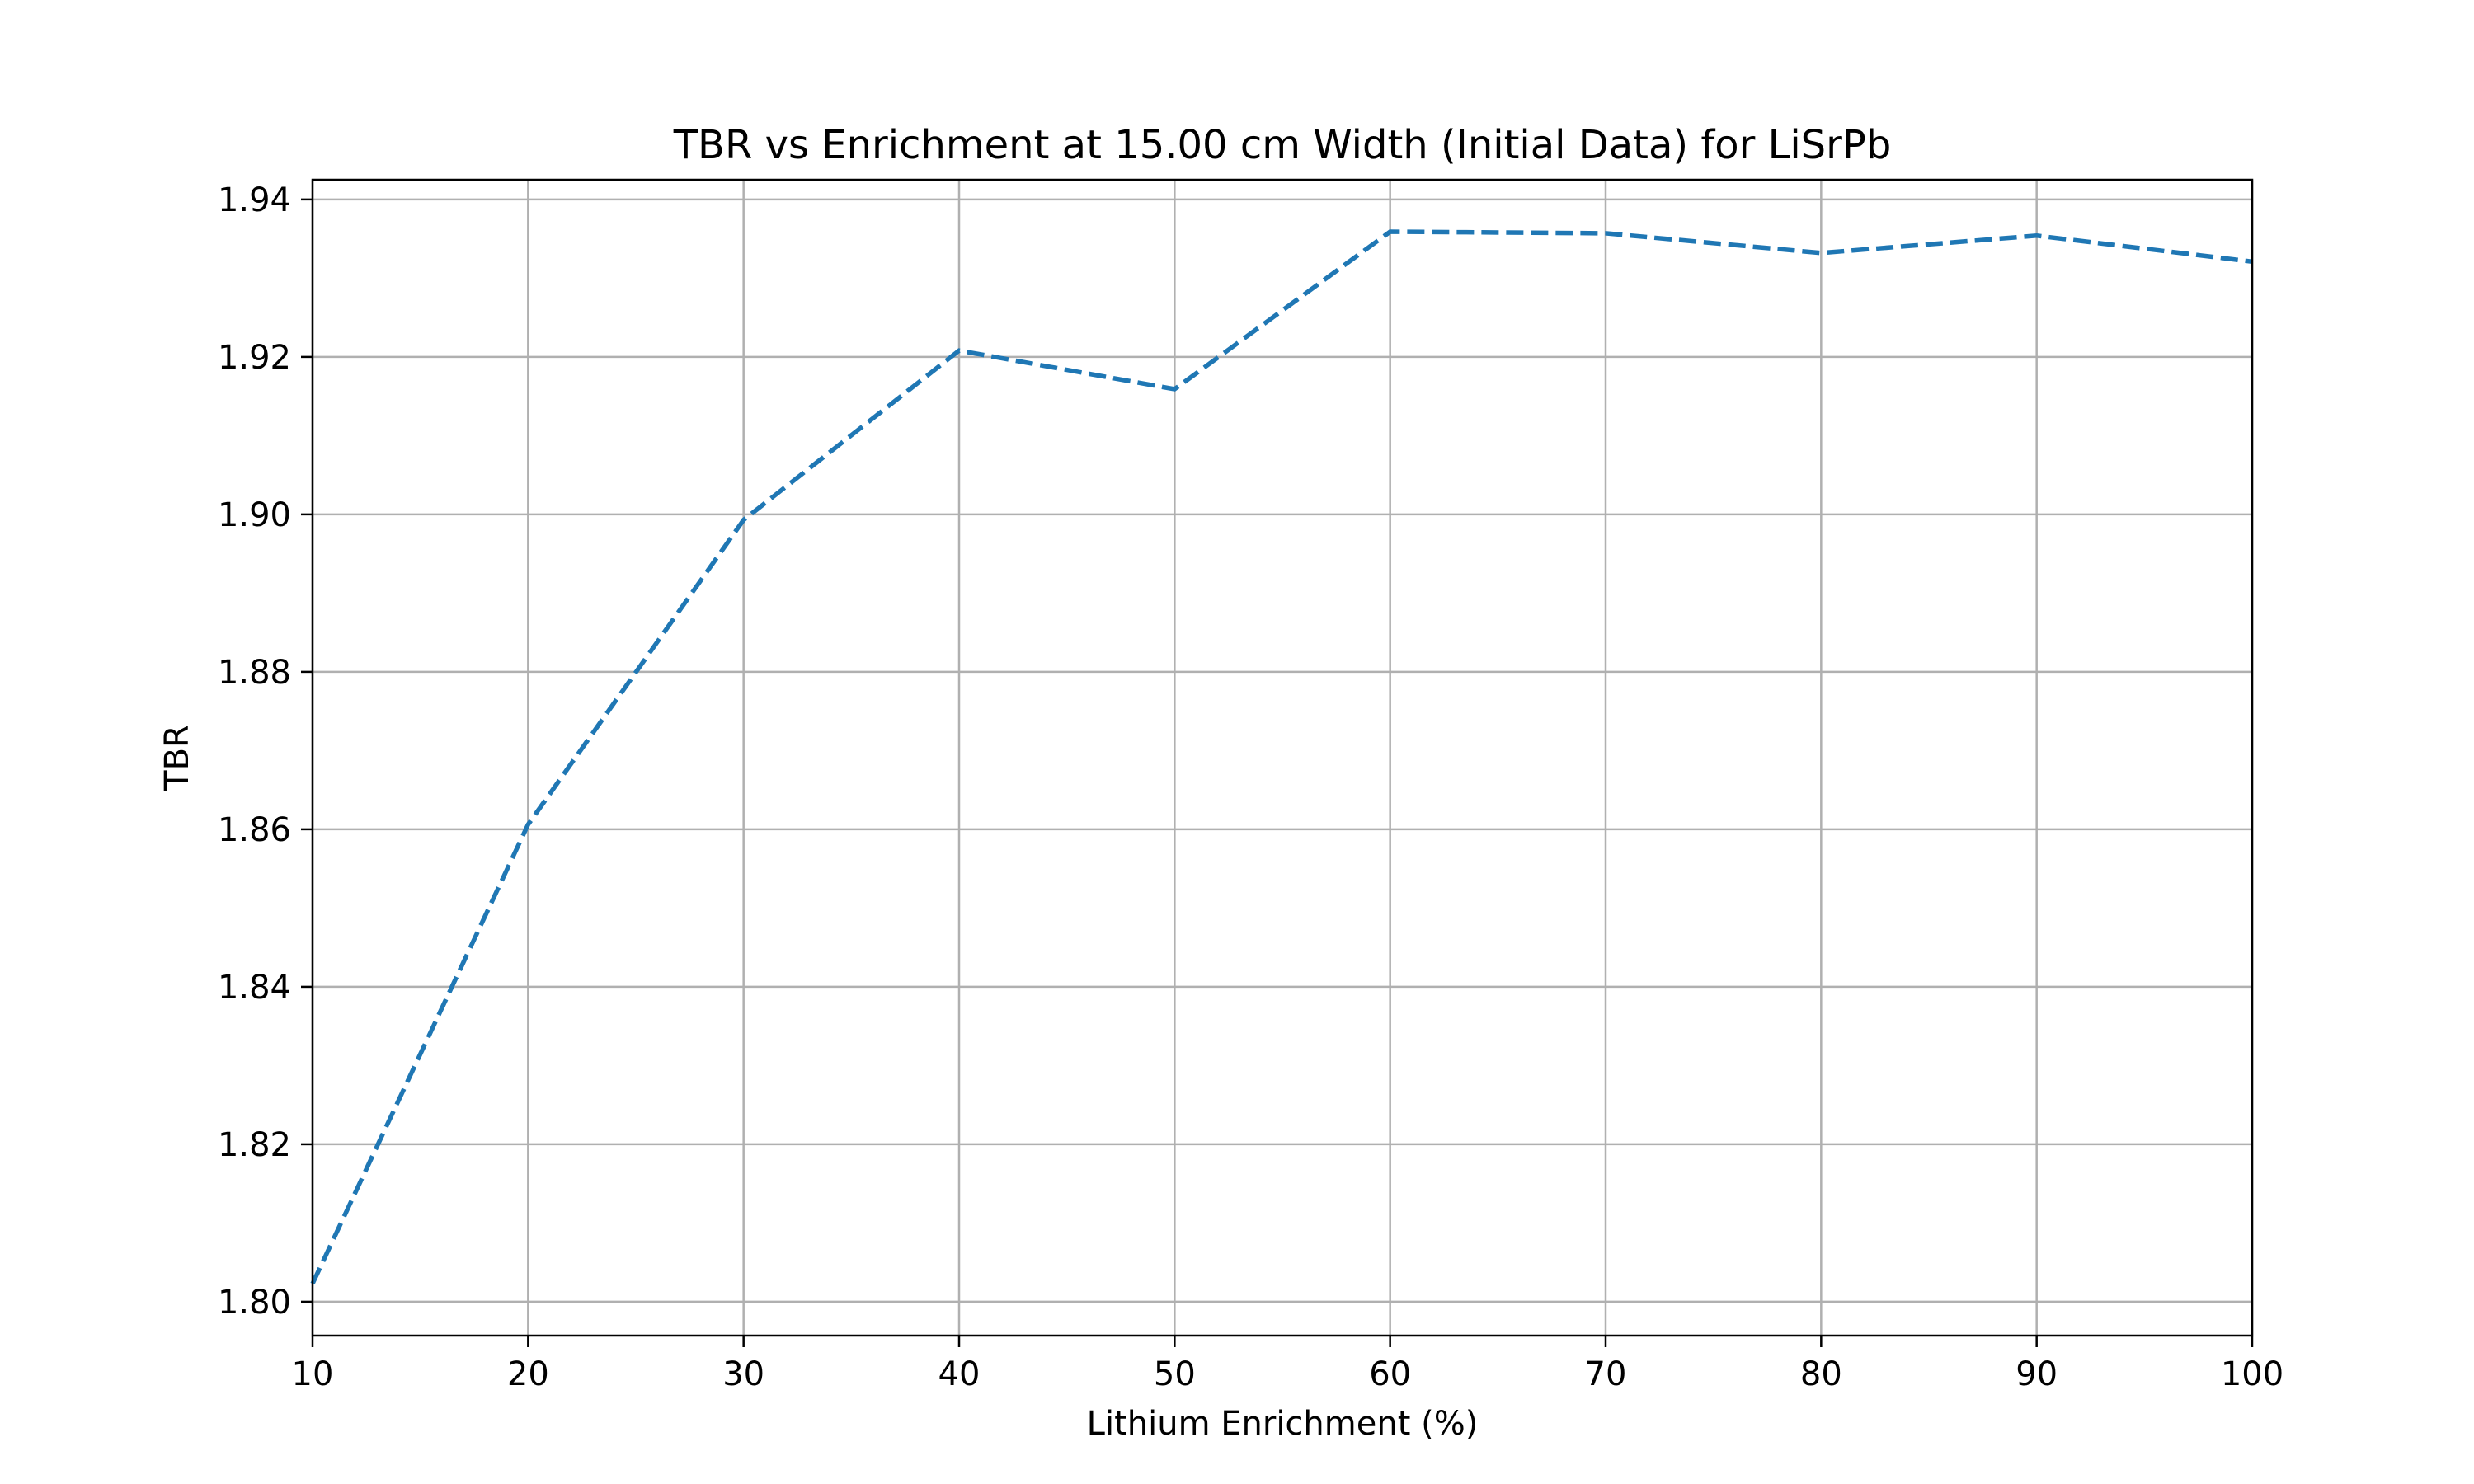 The width and height of the screenshot is (2474, 1484). I want to click on y-tick-label: 1.88, so click(254, 673).